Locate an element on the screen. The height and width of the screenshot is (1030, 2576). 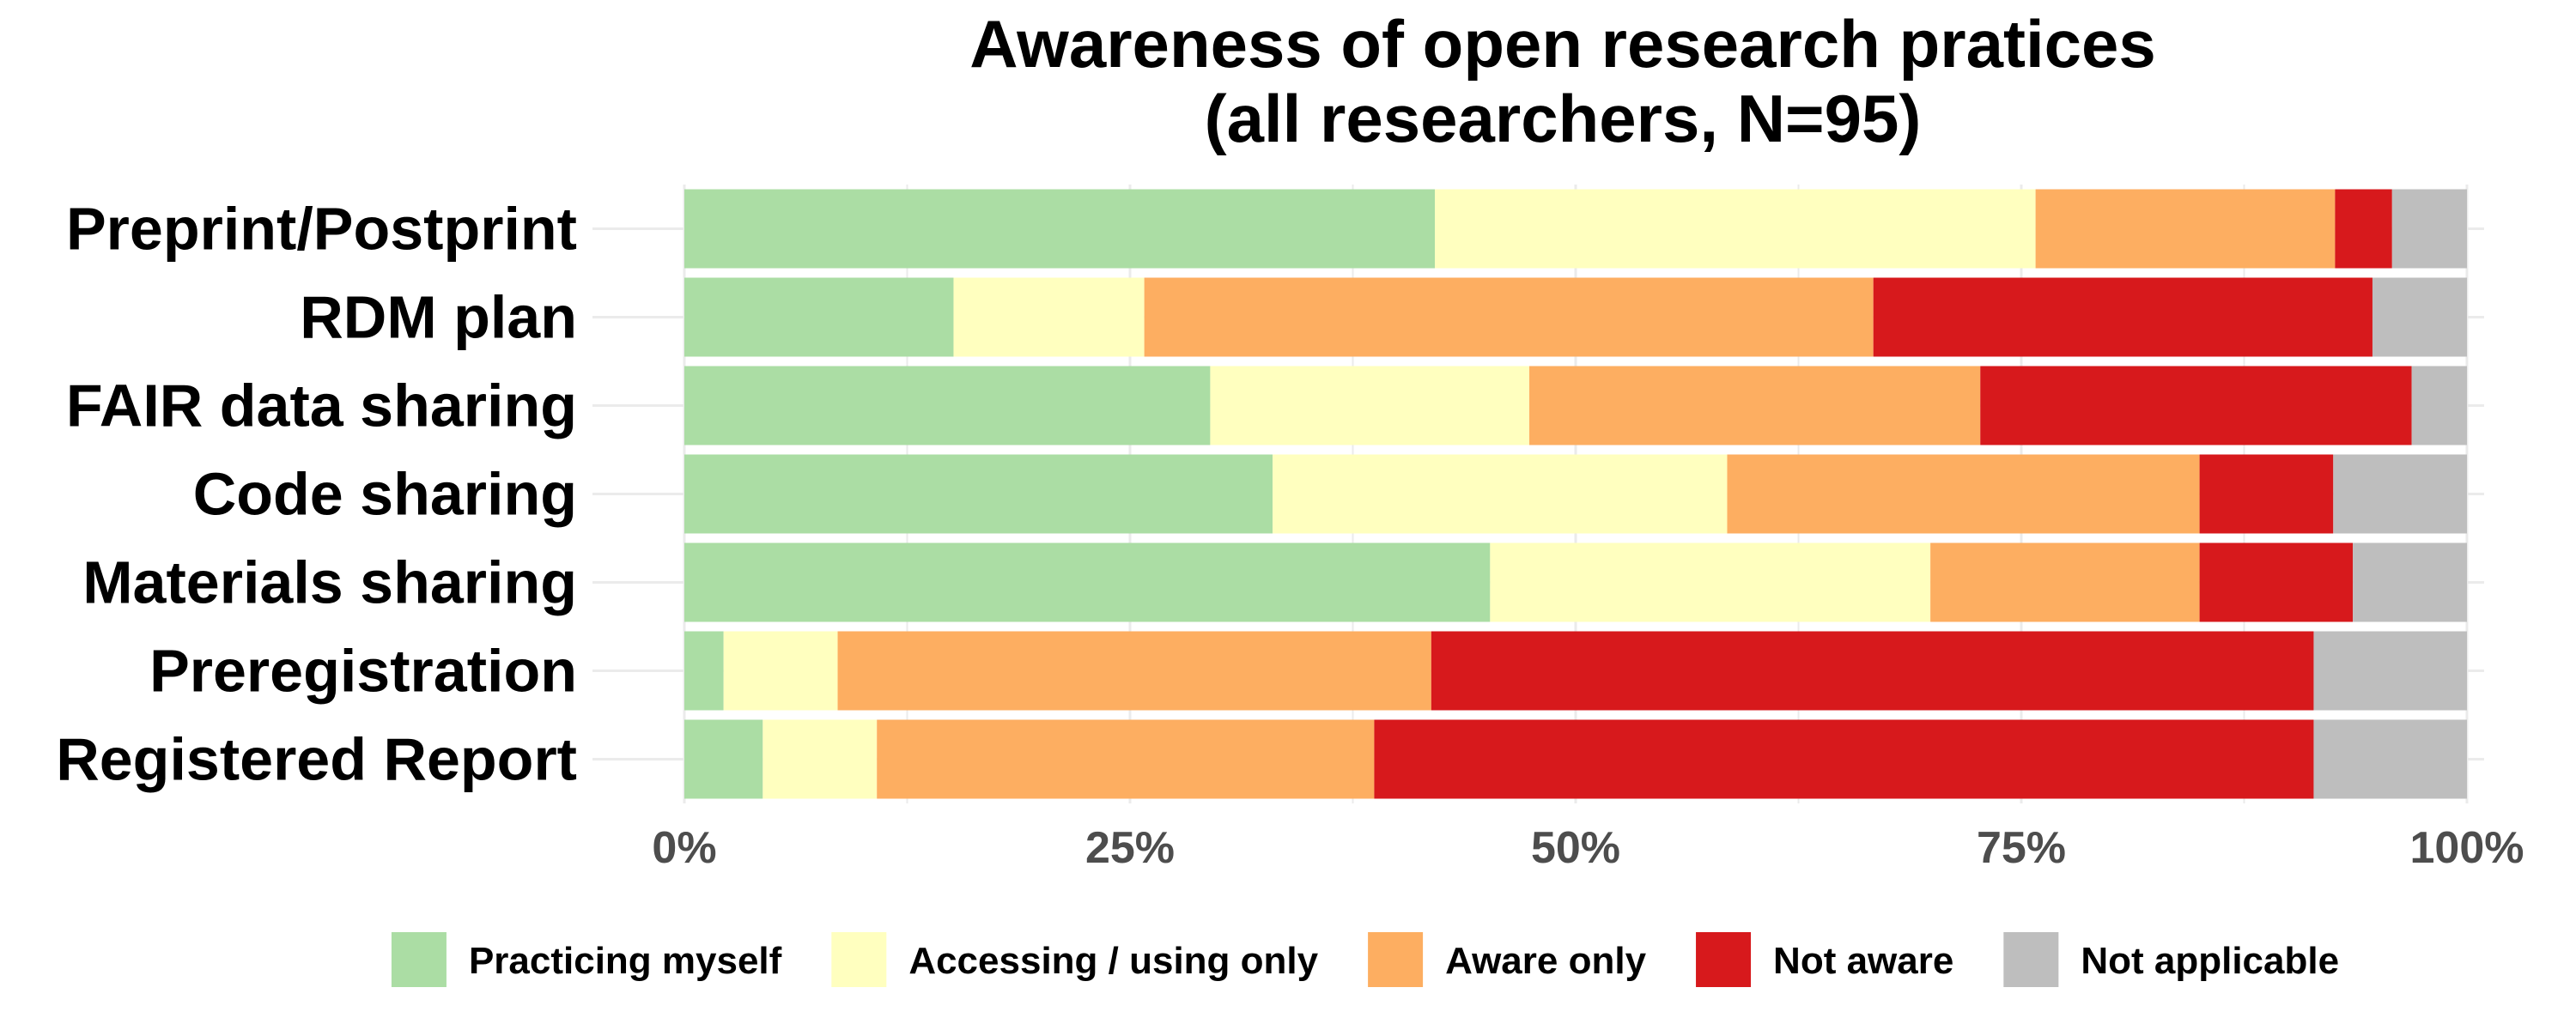
x-tick-label: 50% is located at coordinates (1576, 848).